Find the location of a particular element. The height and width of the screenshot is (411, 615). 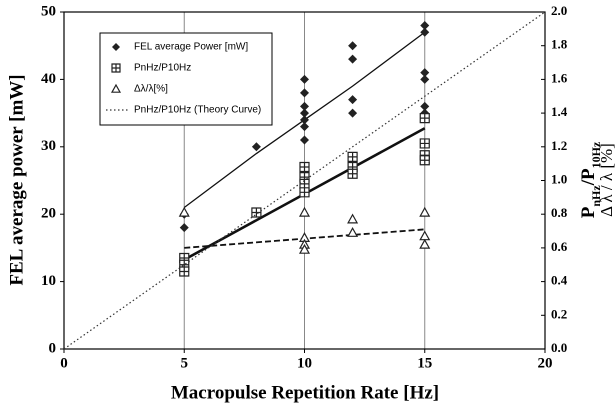

y-axis-title: FEL average power [mW] is located at coordinates (16, 179).